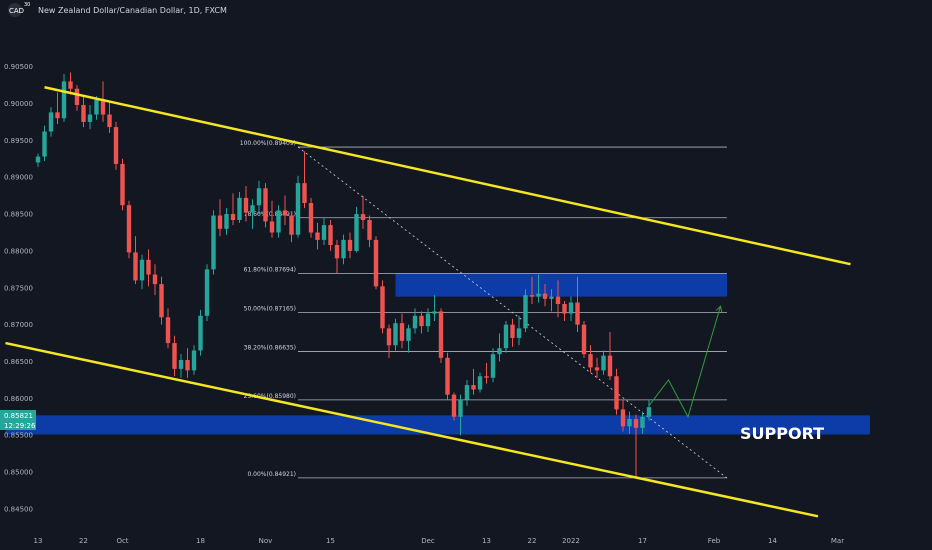 This screenshot has width=932, height=550. Describe the element at coordinates (18, 104) in the screenshot. I see `y-axis-tick-label: 0.90000` at that location.